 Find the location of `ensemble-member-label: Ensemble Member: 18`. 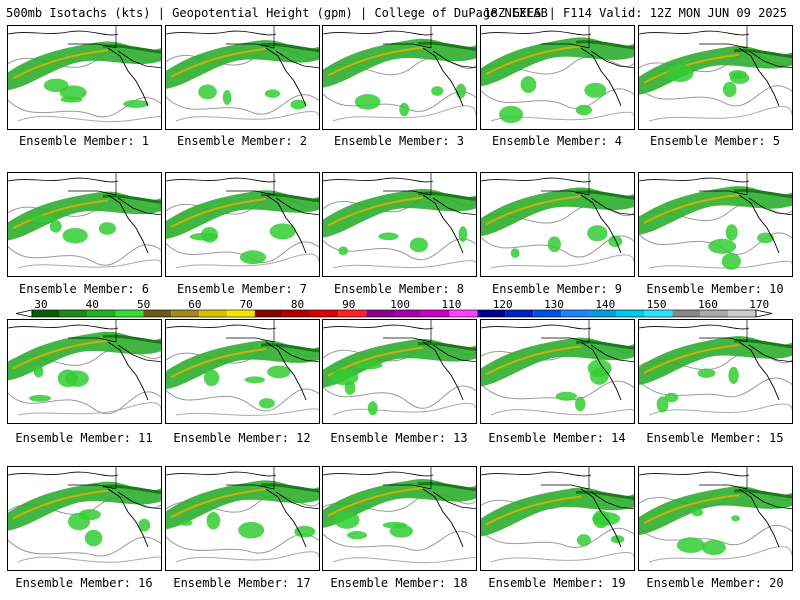

ensemble-member-label: Ensemble Member: 18 is located at coordinates (399, 583).